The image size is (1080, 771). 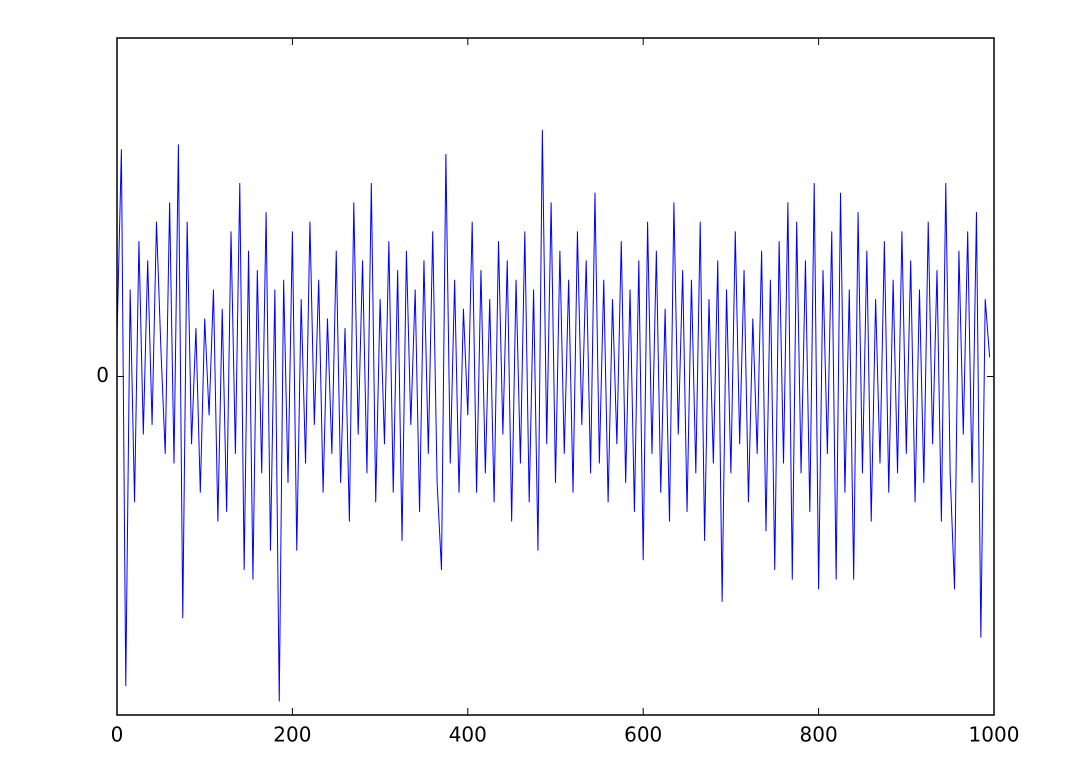 I want to click on x-tick-label: 0, so click(x=117, y=735).